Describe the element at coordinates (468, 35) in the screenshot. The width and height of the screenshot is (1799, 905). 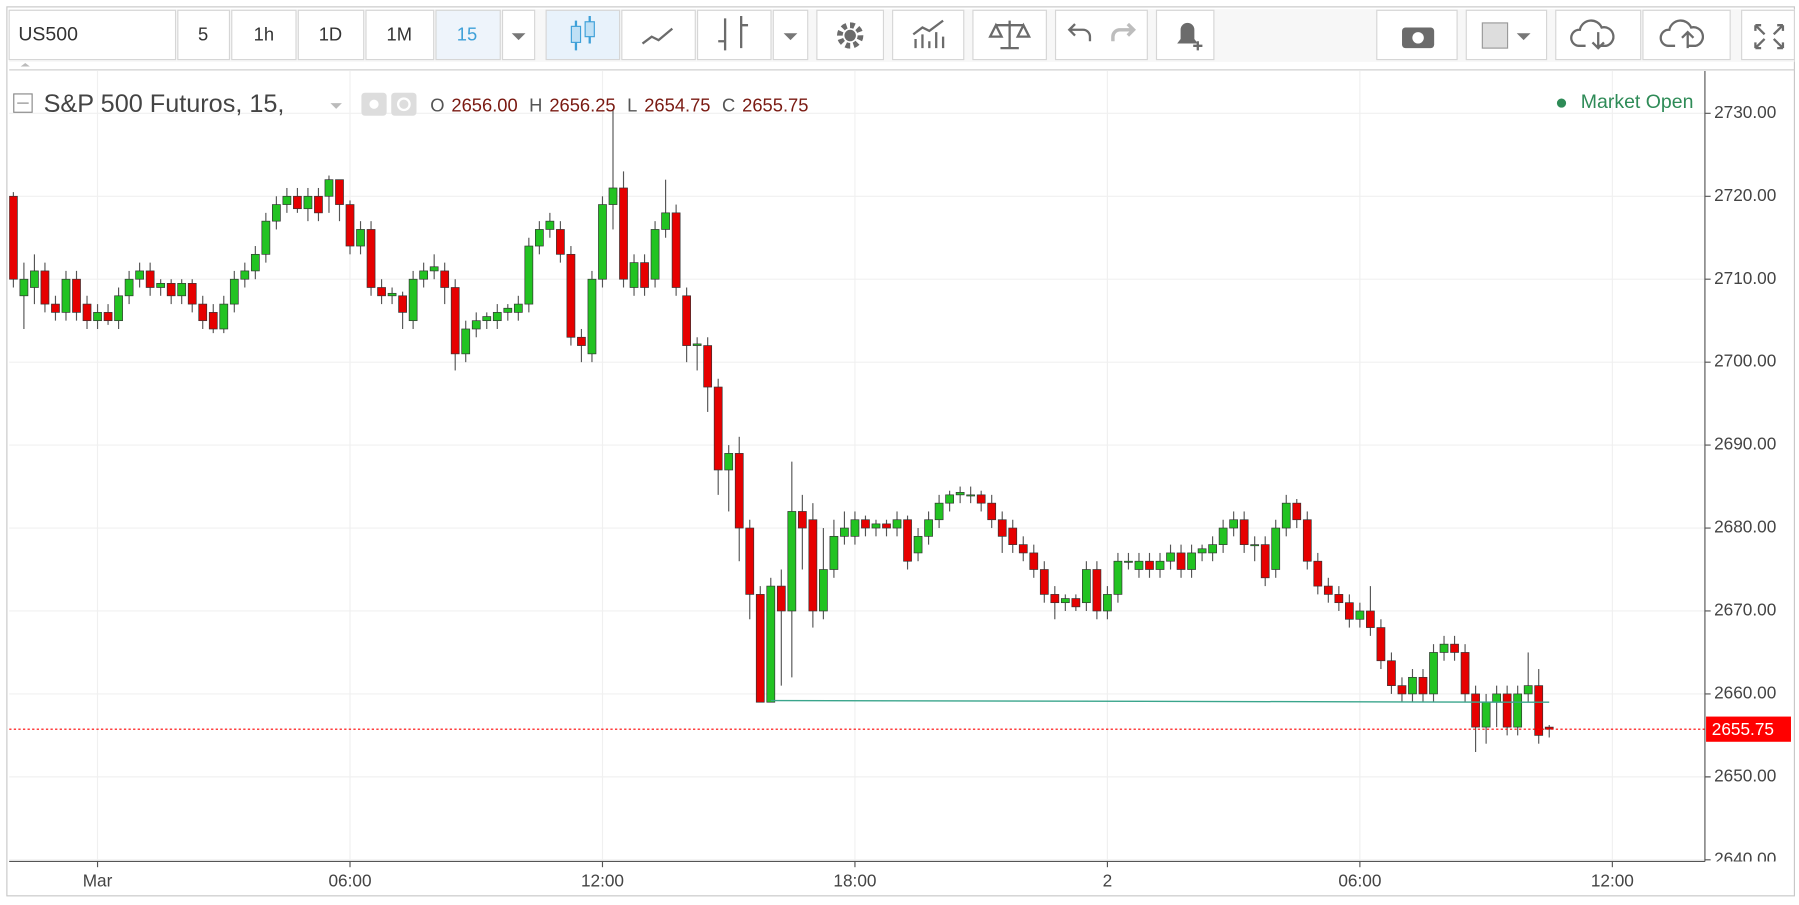
I see `interval-button-active` at that location.